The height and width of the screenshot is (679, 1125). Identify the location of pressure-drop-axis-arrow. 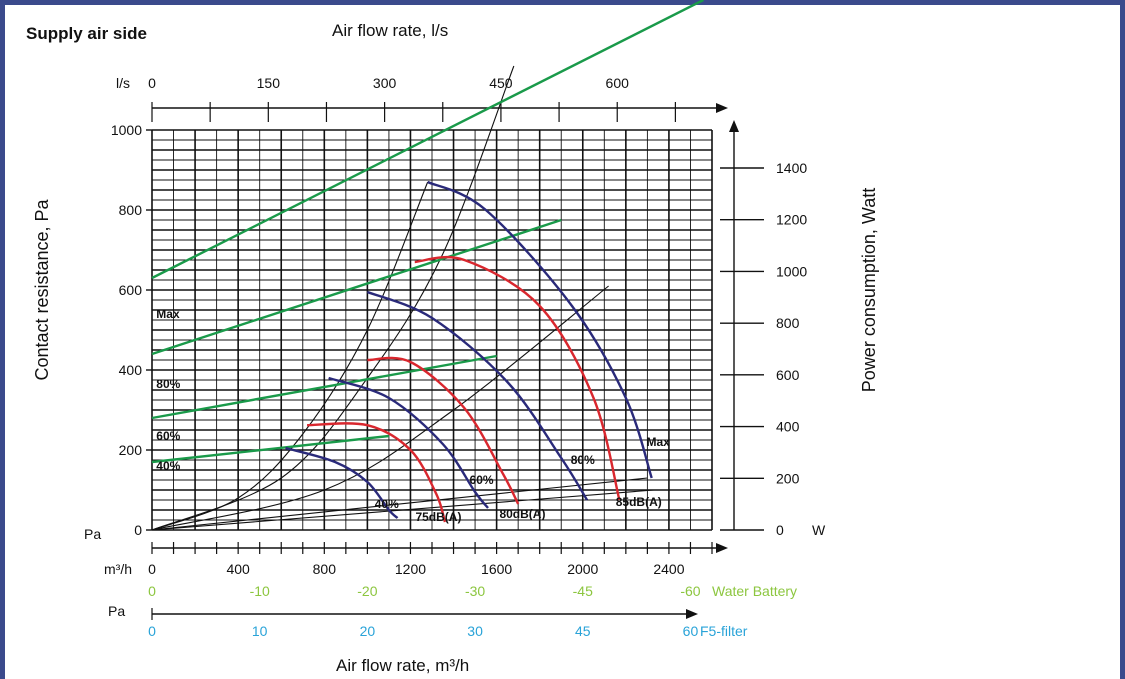
(692, 614).